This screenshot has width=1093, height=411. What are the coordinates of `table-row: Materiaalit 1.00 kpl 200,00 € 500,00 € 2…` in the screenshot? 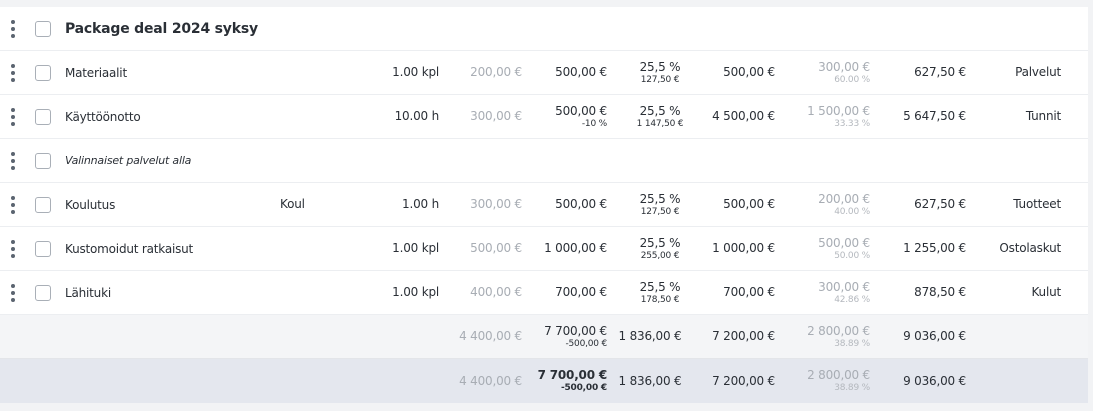 It's located at (544, 73).